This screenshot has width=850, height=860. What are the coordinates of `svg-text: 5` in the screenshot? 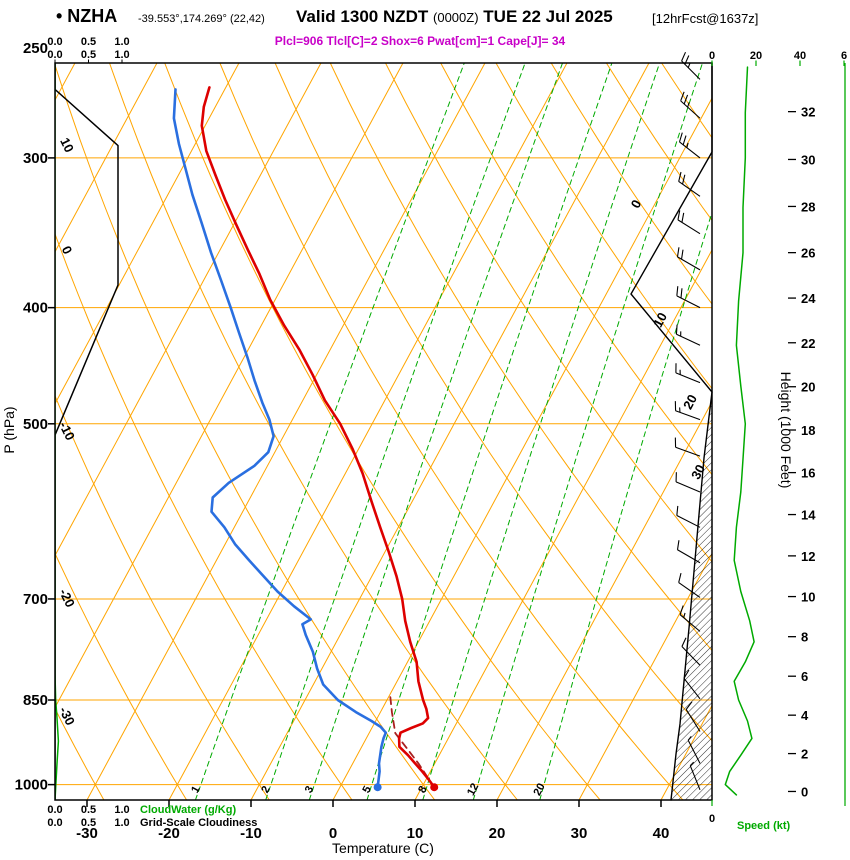 It's located at (366, 789).